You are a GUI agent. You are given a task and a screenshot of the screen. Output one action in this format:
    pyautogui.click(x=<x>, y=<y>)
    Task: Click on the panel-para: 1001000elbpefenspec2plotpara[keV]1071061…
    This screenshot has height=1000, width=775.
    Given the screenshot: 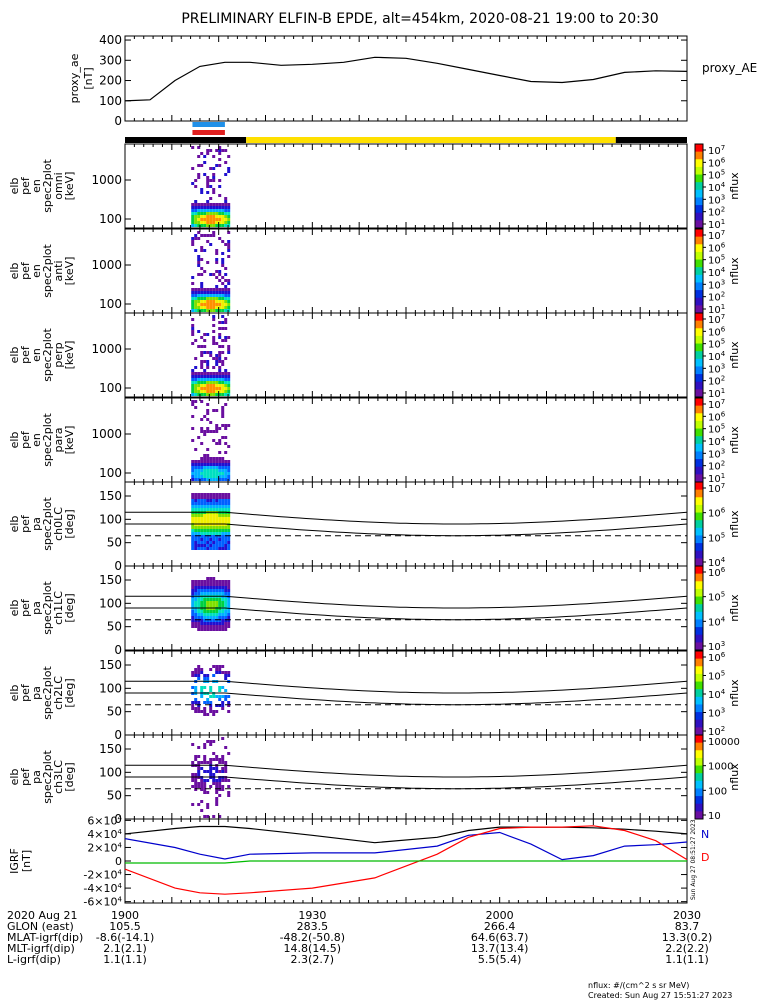 What is the action you would take?
    pyautogui.click(x=374, y=441)
    